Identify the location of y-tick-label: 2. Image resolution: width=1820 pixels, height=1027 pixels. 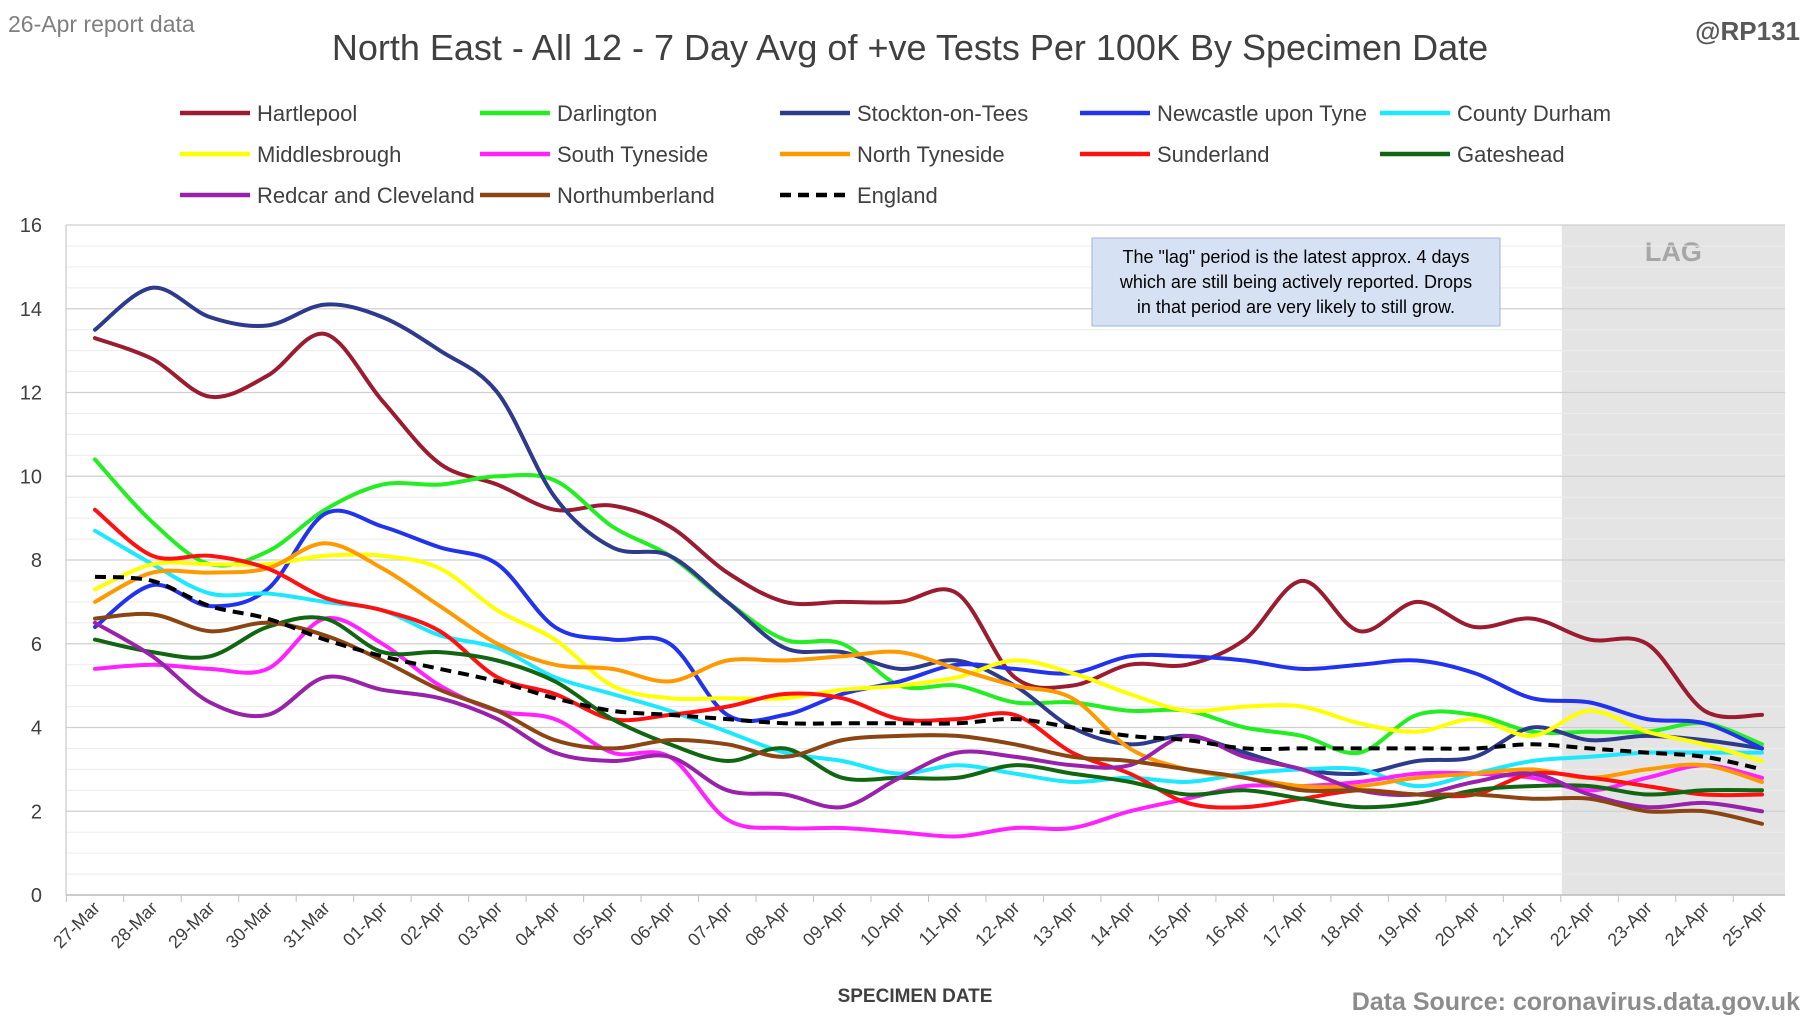
(36, 812).